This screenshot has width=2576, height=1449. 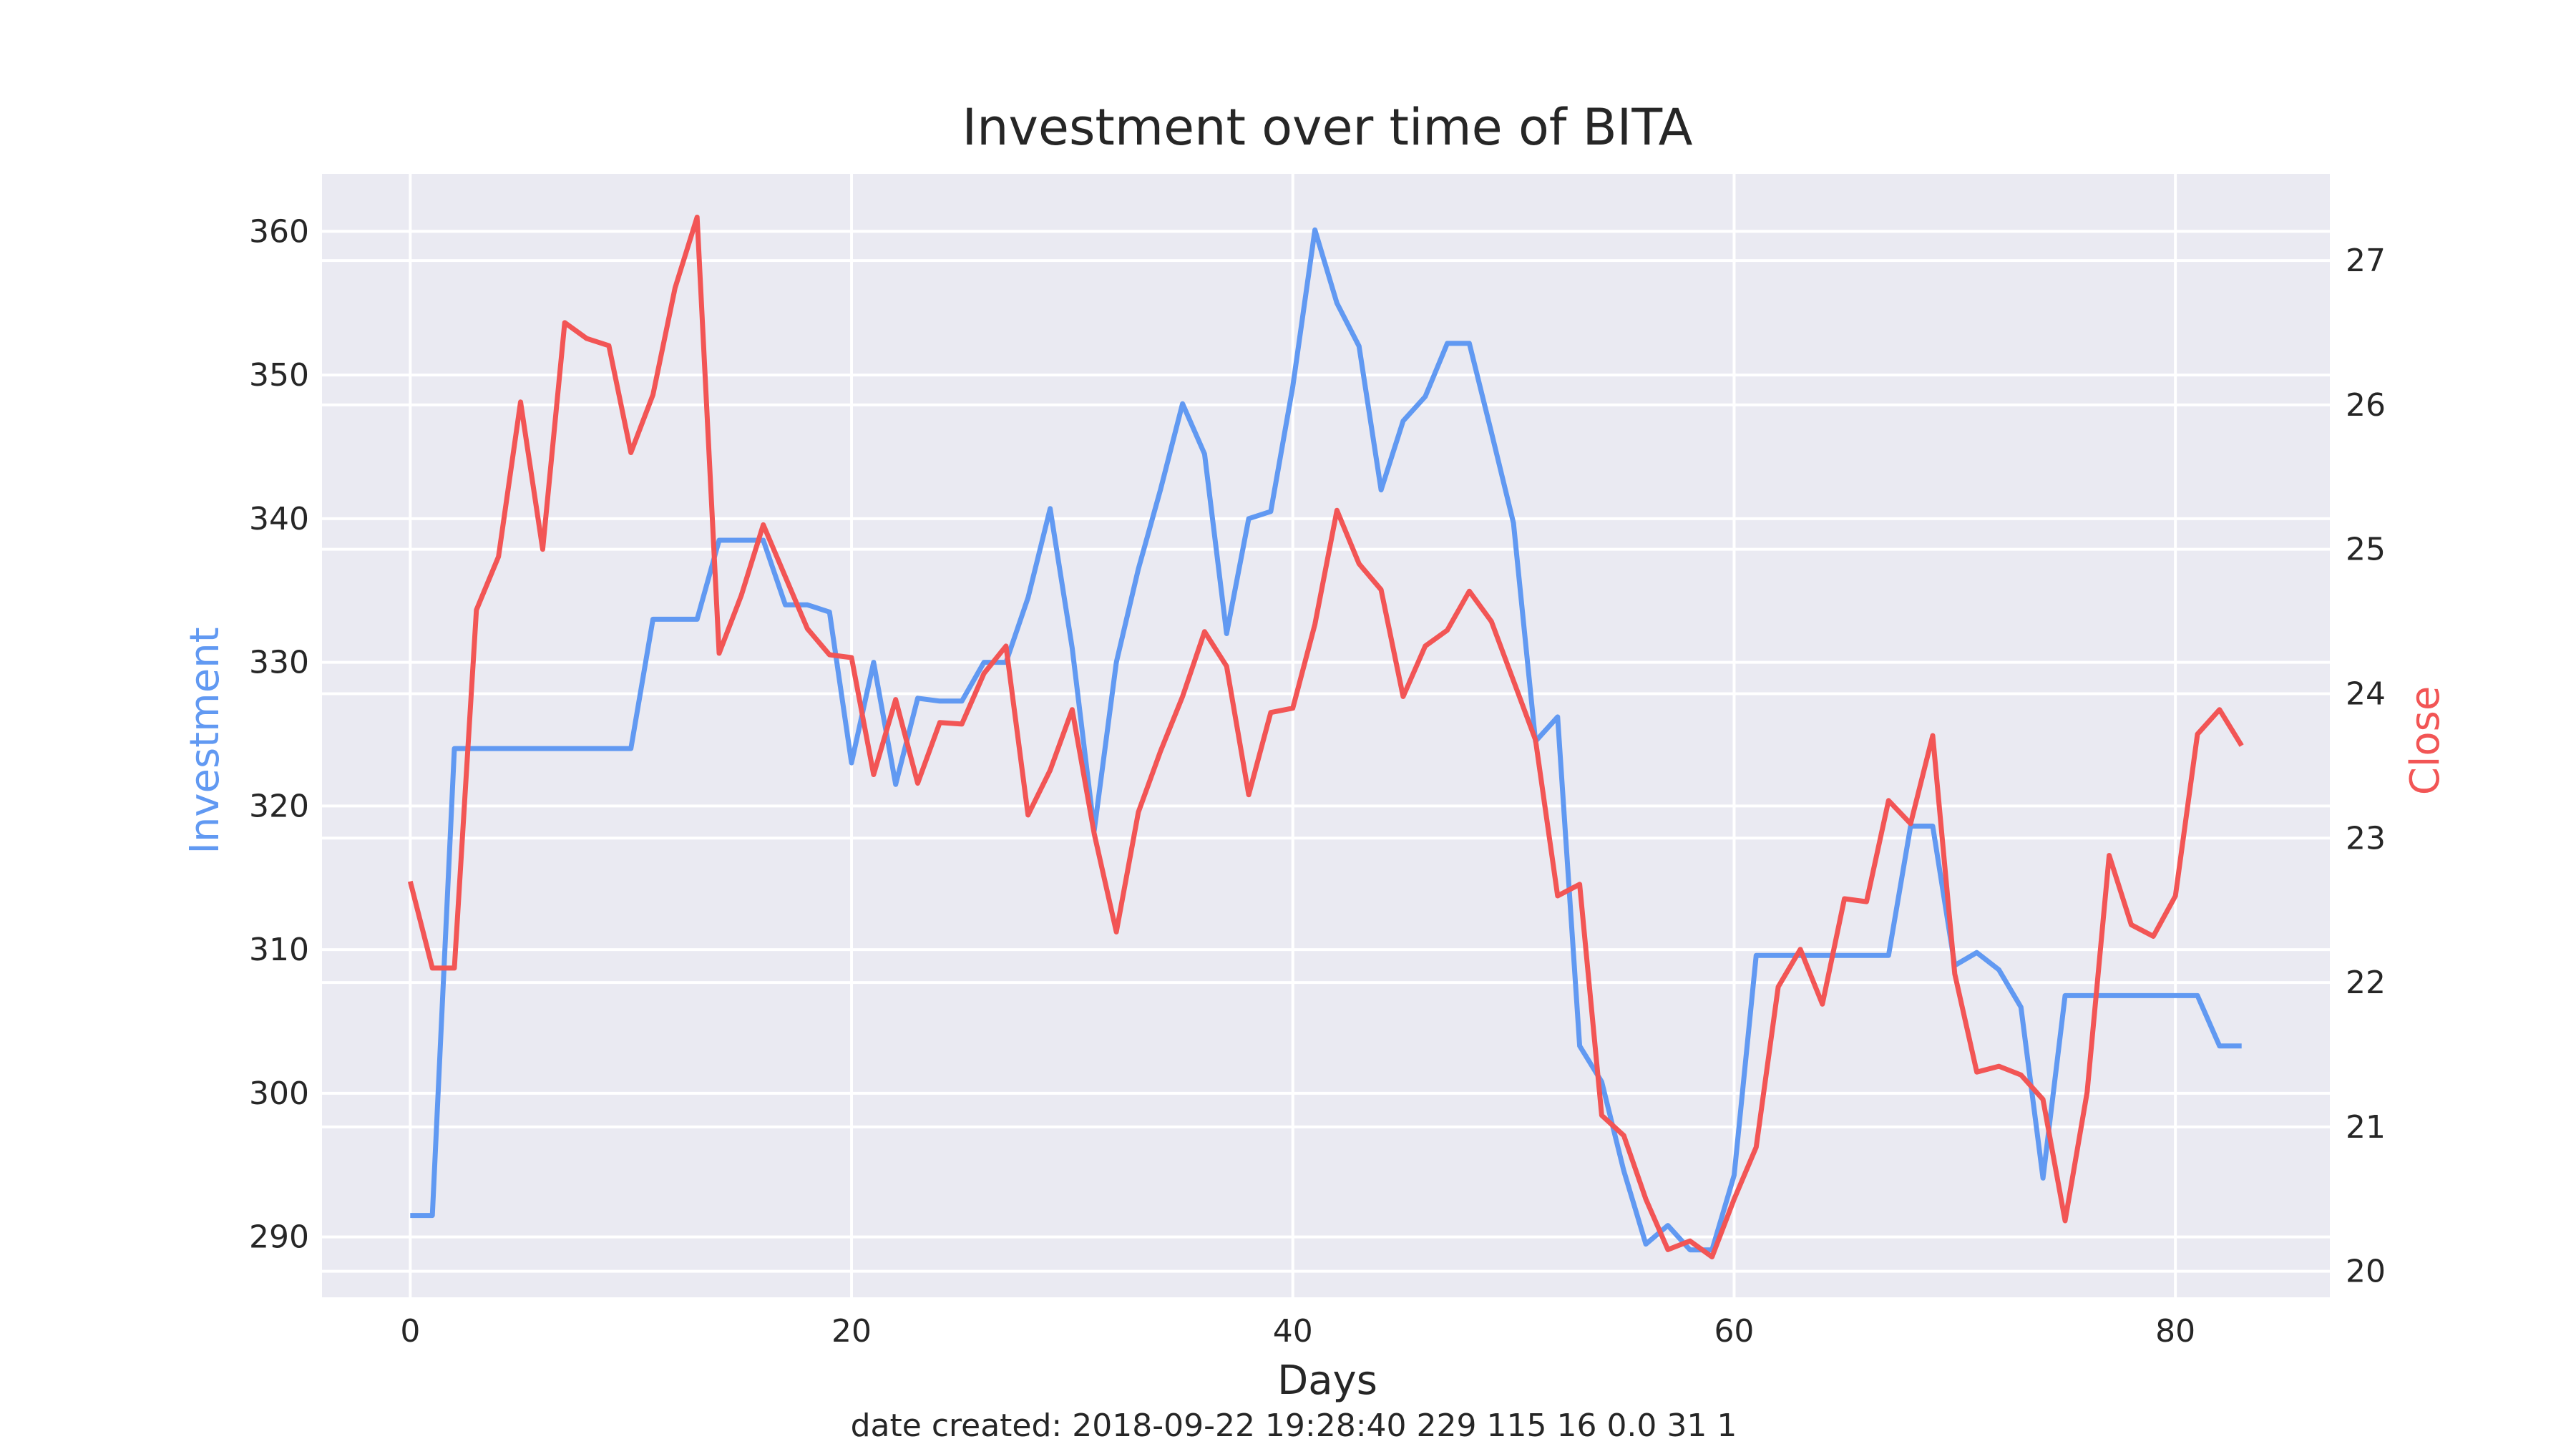 I want to click on right-y-tick-label: 20, so click(x=2366, y=1272).